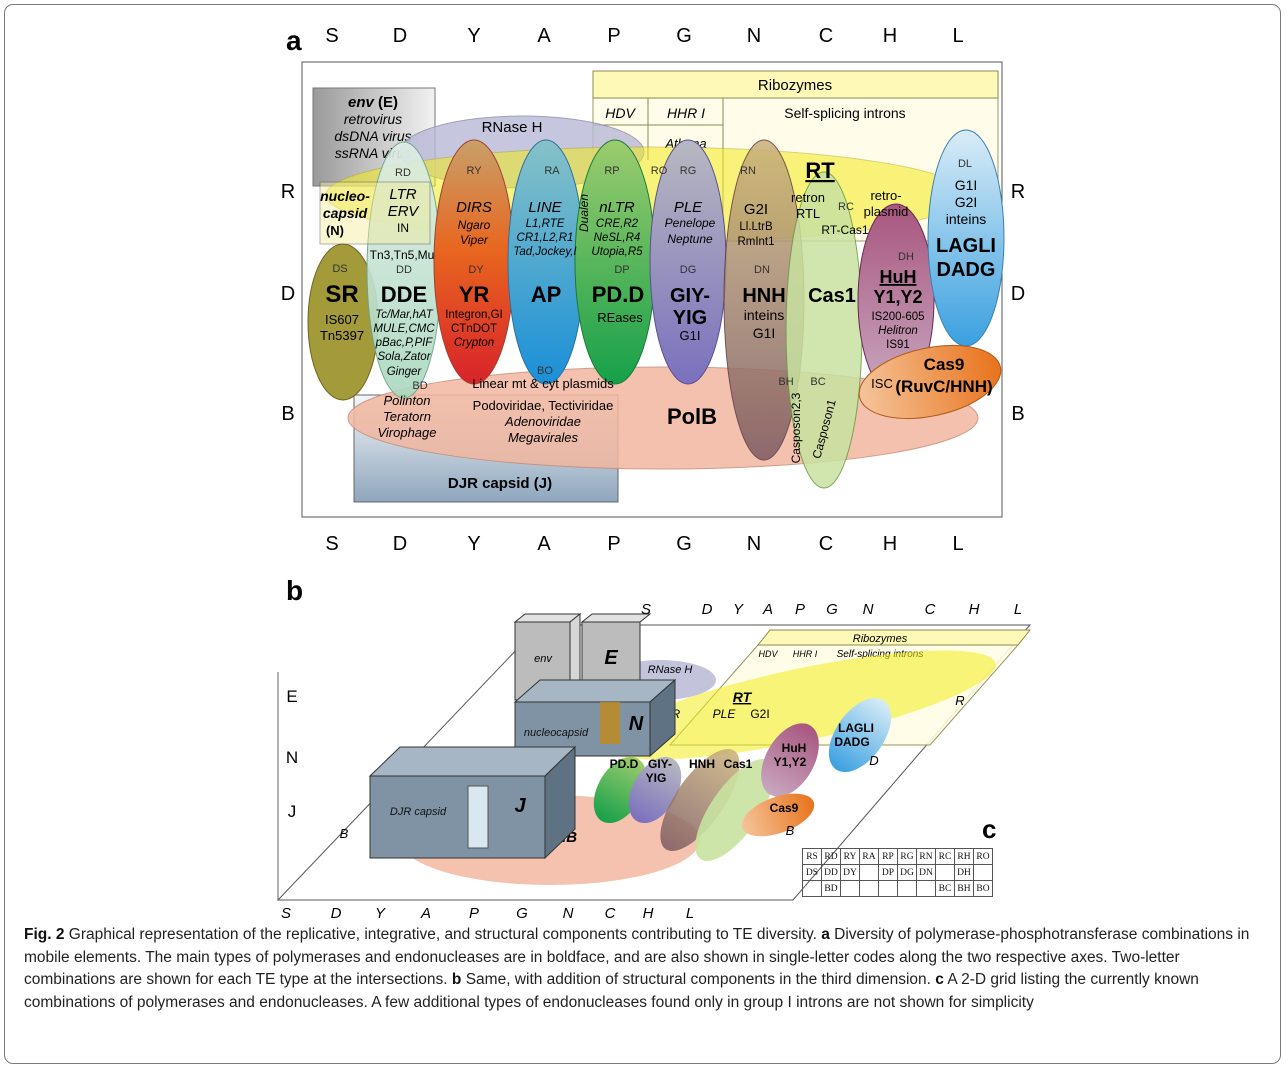  Describe the element at coordinates (584, 213) in the screenshot. I see `dualen-label: Dualen` at that location.